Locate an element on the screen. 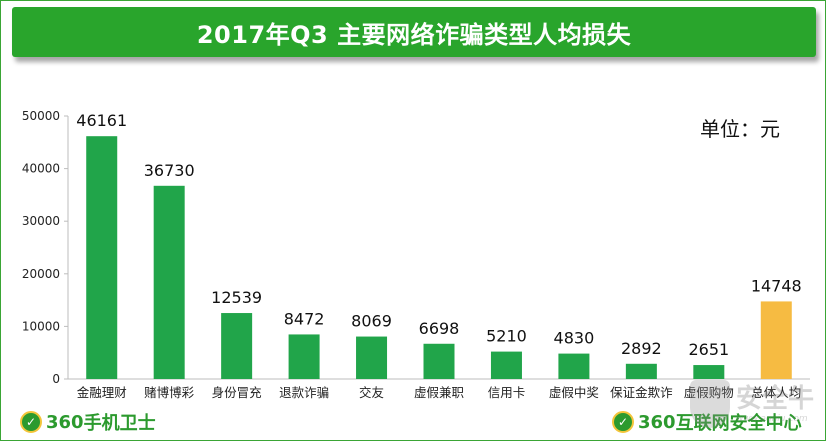 The width and height of the screenshot is (828, 443). logo-360-security-center: ✓ 360 互联网安全中心 is located at coordinates (707, 422).